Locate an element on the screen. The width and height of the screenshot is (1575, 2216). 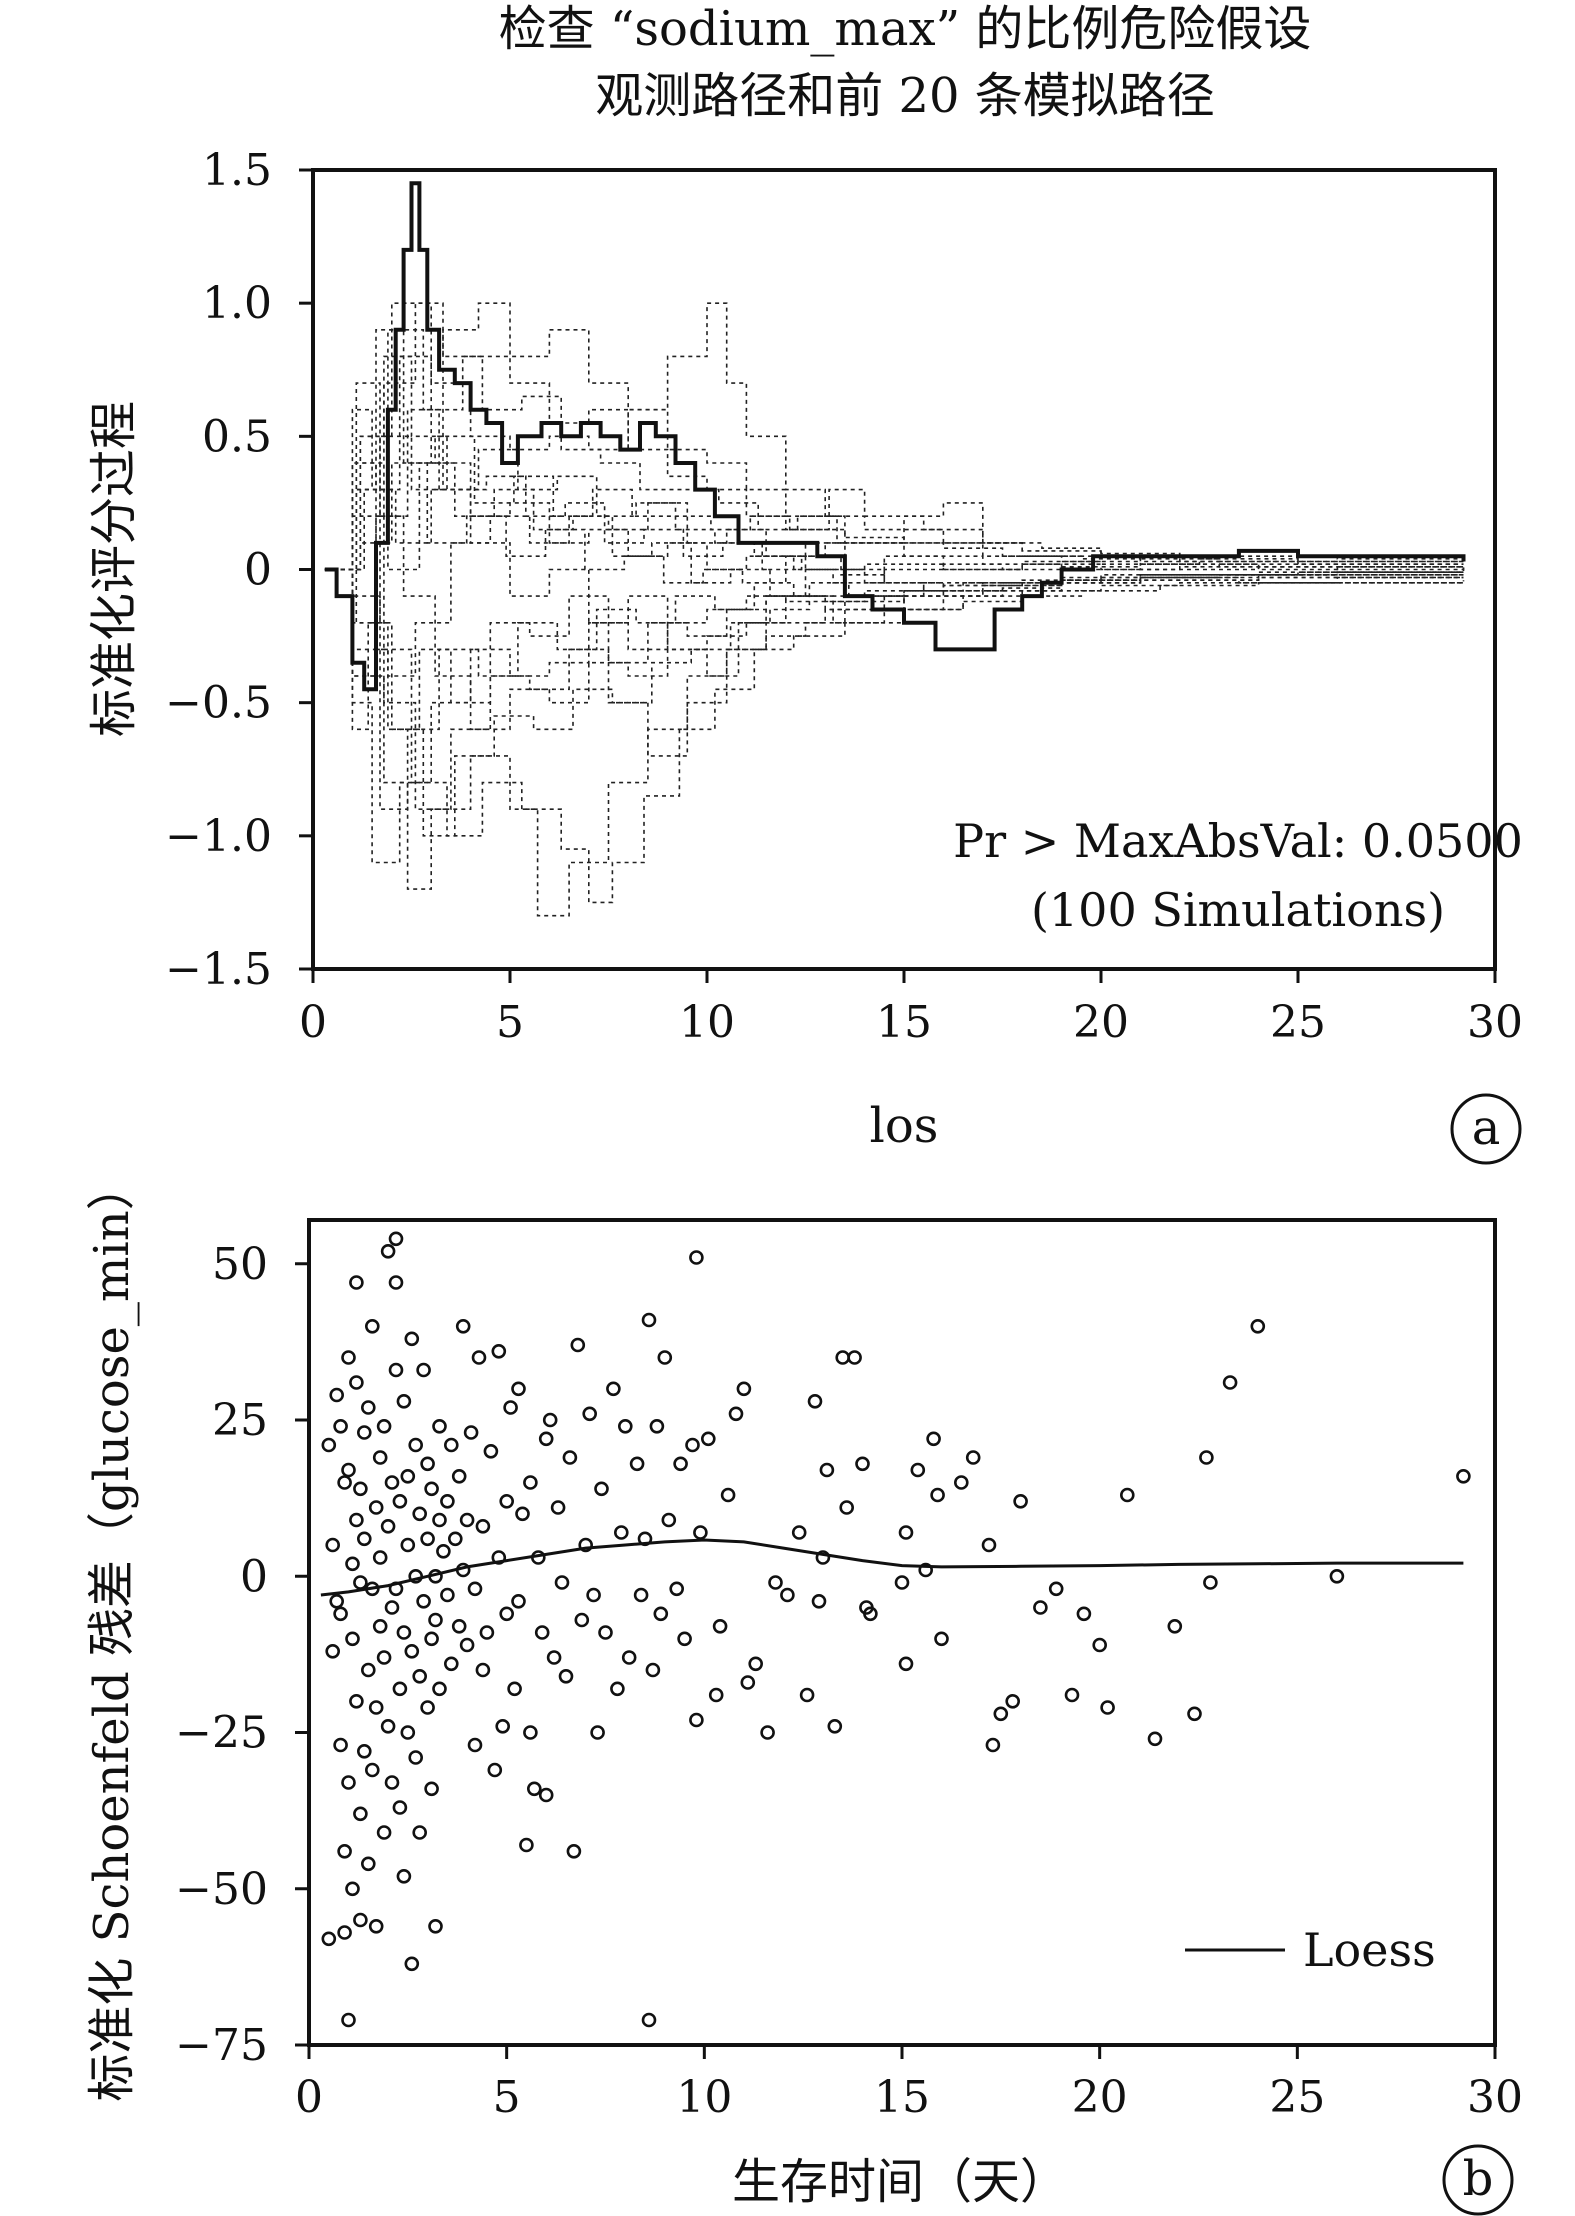
panel-b-x-axis: 0 5 10 15 20 25 30 is located at coordinates (909, 2084).